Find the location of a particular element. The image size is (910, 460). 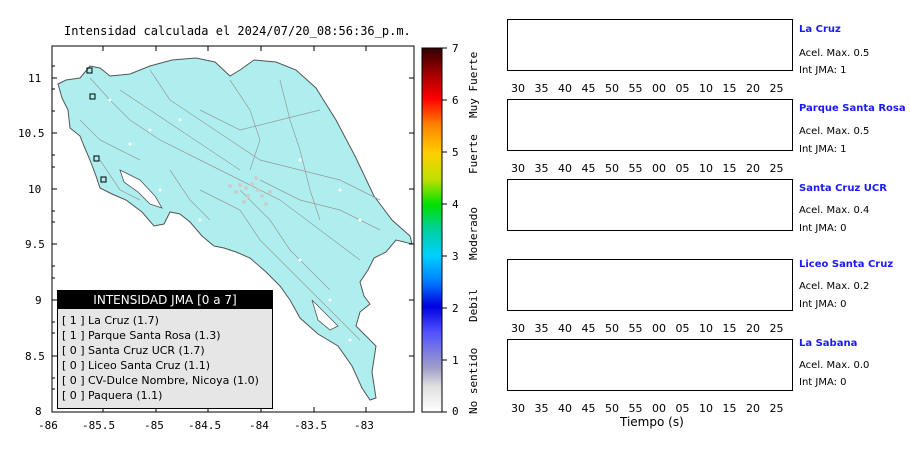

colorbar-tick-4: 4 is located at coordinates (455, 204).